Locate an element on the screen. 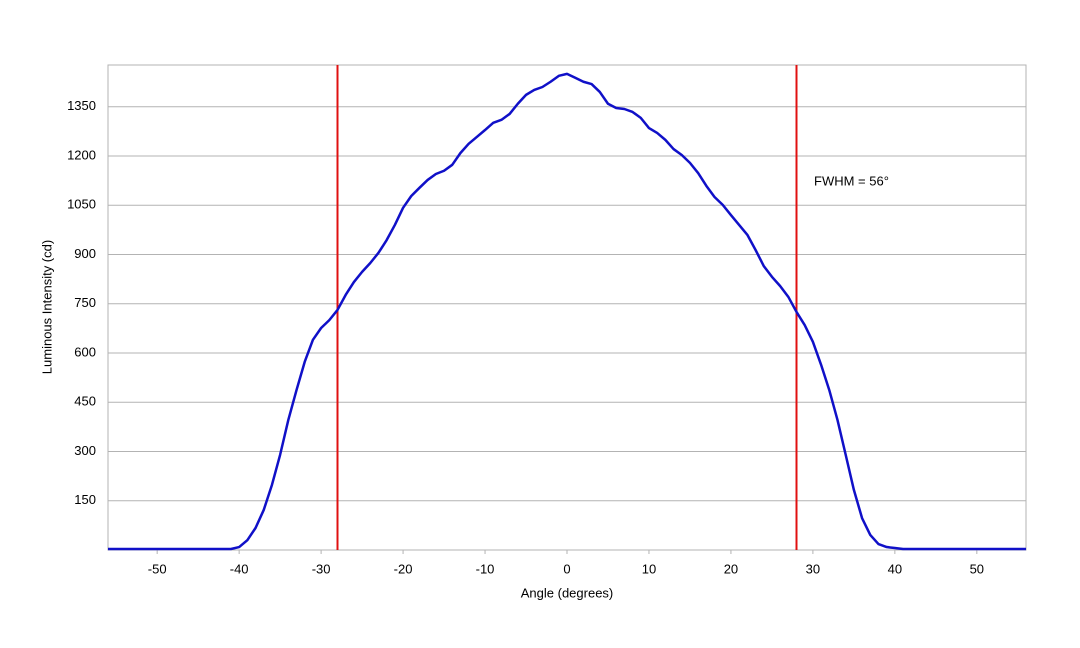  x-tick-label: -10 is located at coordinates (485, 568).